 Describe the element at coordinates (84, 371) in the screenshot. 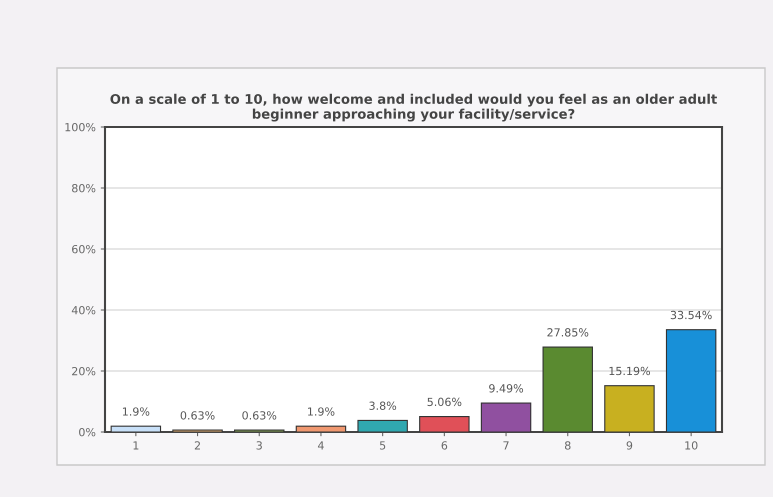

I see `y-tick-label: 20%` at that location.